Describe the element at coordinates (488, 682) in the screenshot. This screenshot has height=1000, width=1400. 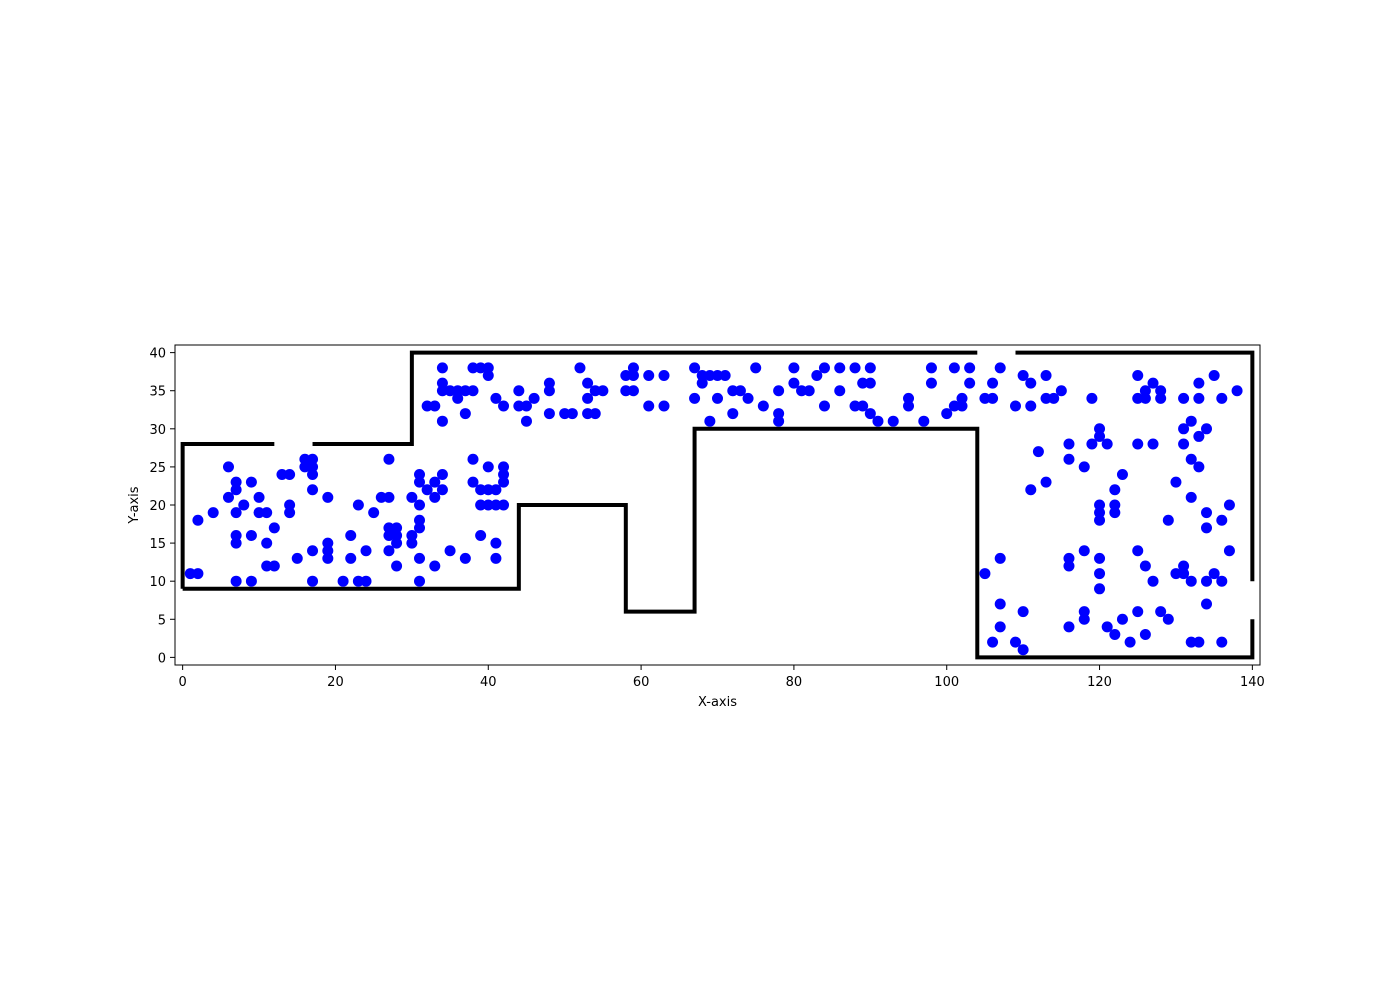
I see `x-tick-label: 40` at that location.